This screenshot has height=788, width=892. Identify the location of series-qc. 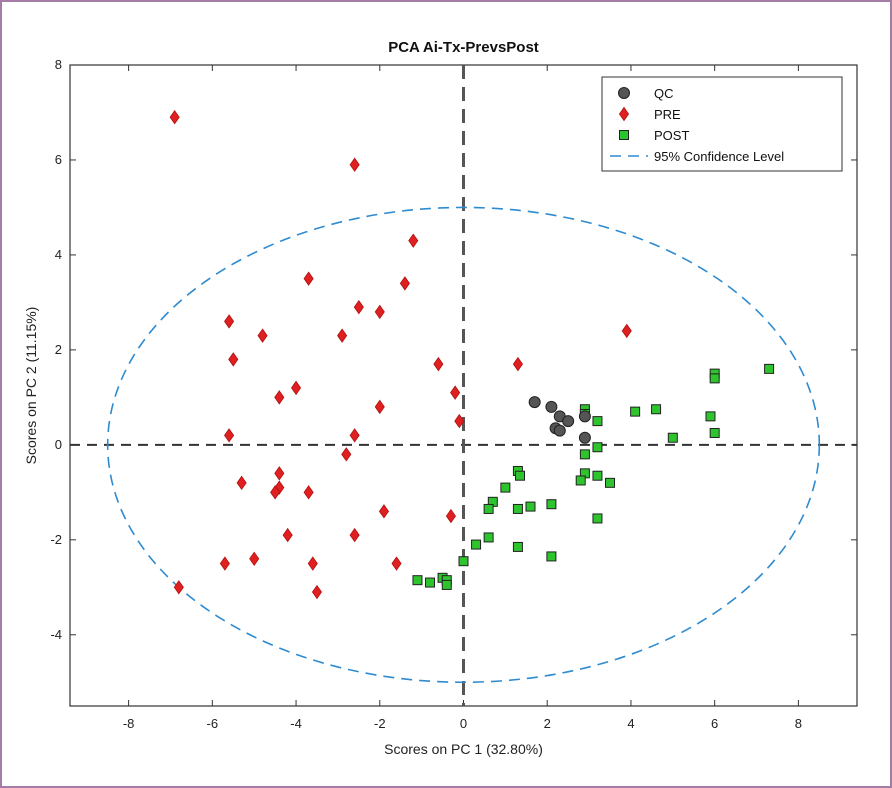
(559, 420).